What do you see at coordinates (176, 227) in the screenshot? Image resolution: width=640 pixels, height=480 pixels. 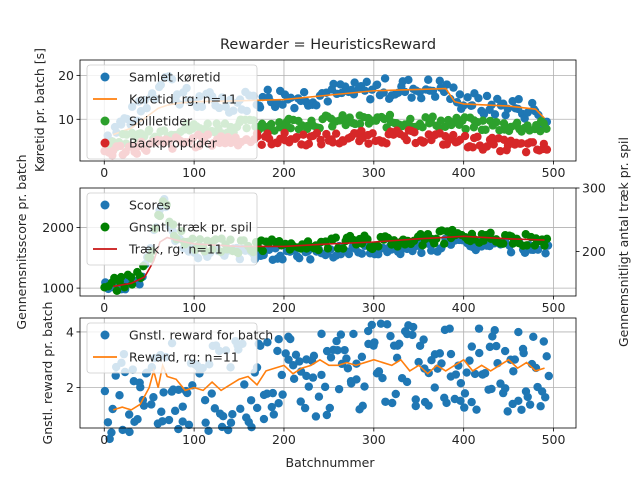 I see `legend-item: Gnsntl. træk pr. spil` at bounding box center [176, 227].